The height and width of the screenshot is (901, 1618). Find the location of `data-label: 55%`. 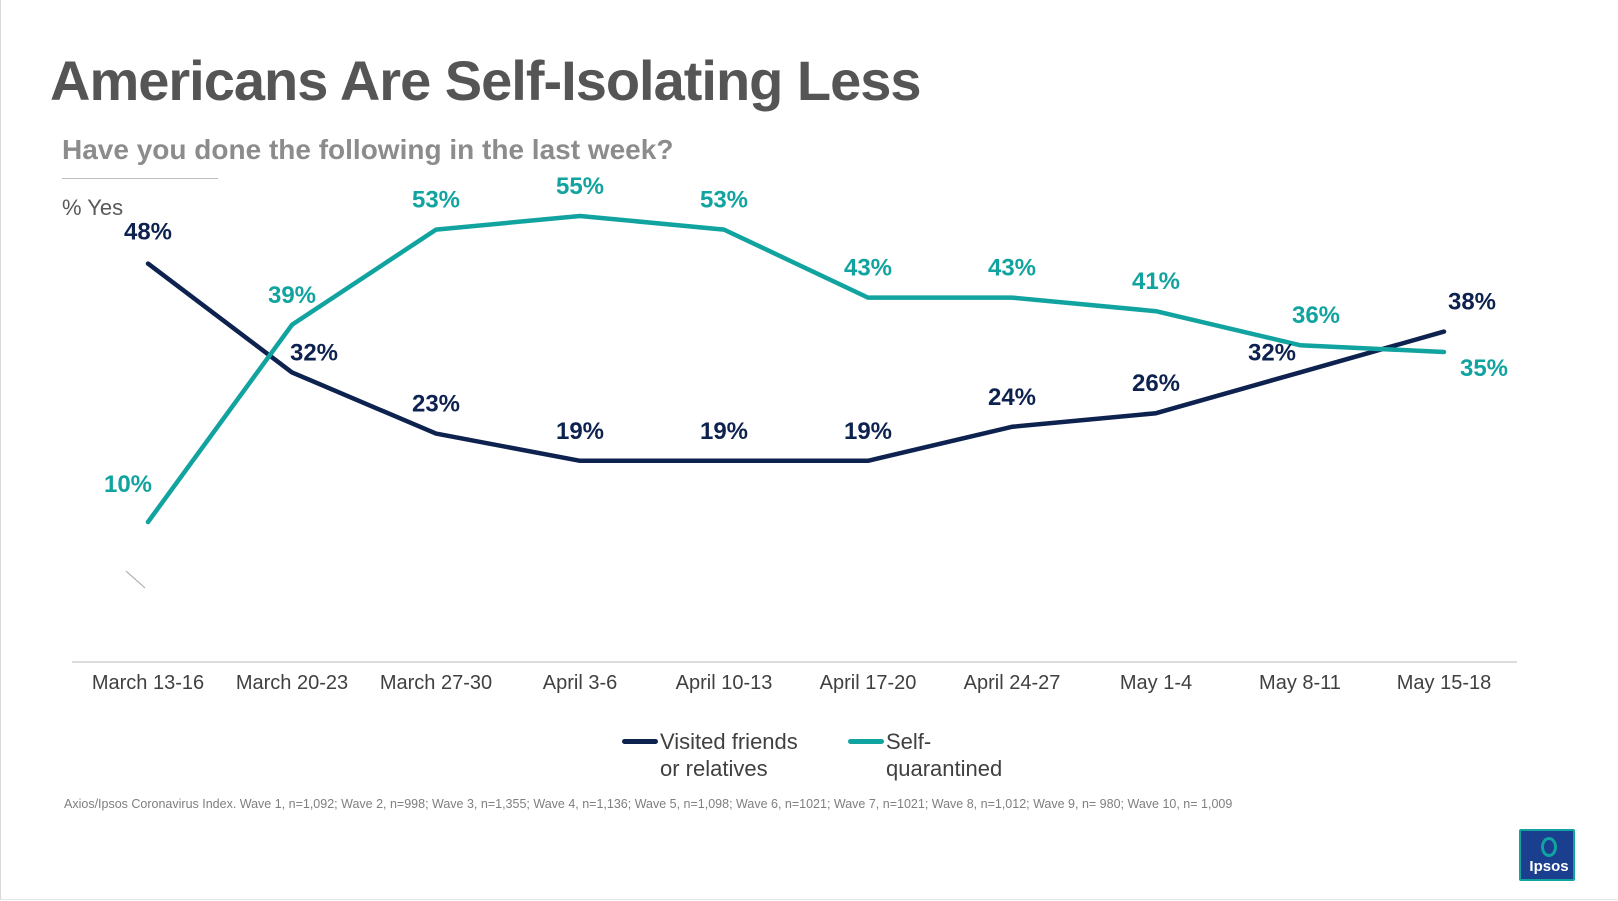

data-label: 55% is located at coordinates (580, 186).